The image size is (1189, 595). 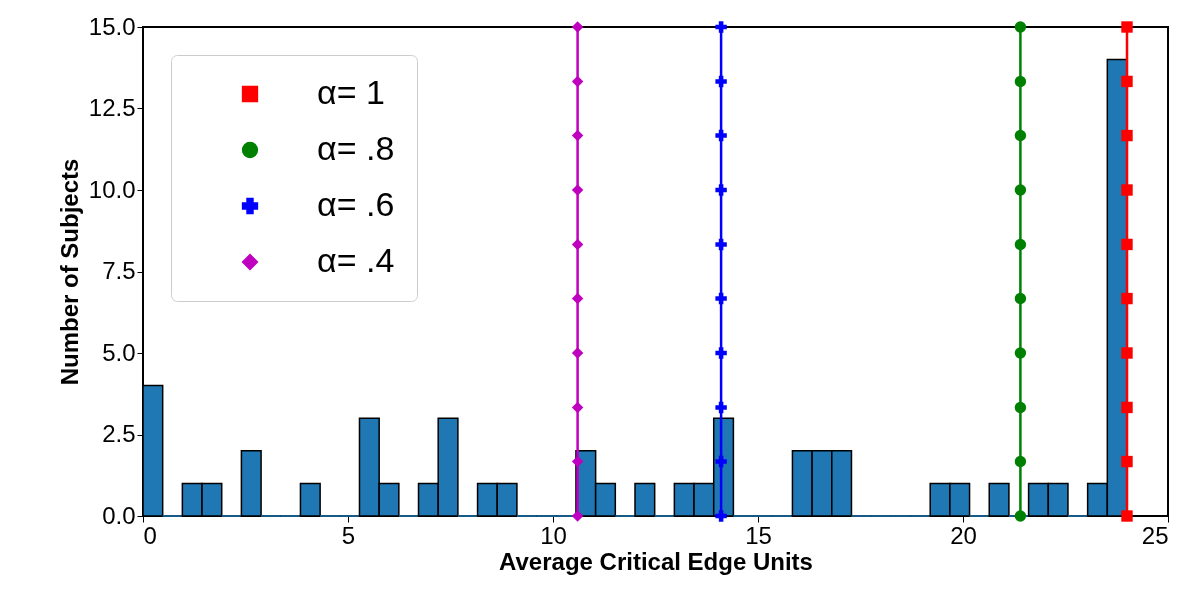 I want to click on y-tick-label: 7.5, so click(x=119, y=270).